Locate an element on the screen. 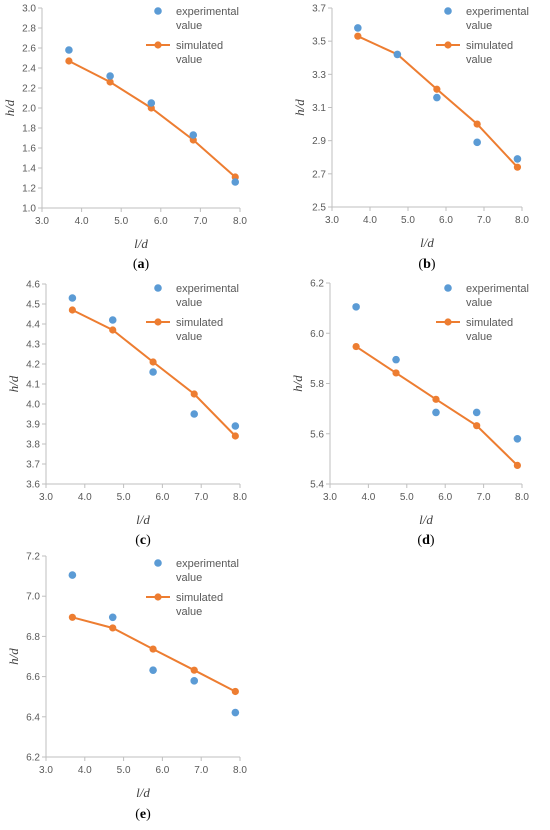  y-tick-label: 3.7 is located at coordinates (319, 9).